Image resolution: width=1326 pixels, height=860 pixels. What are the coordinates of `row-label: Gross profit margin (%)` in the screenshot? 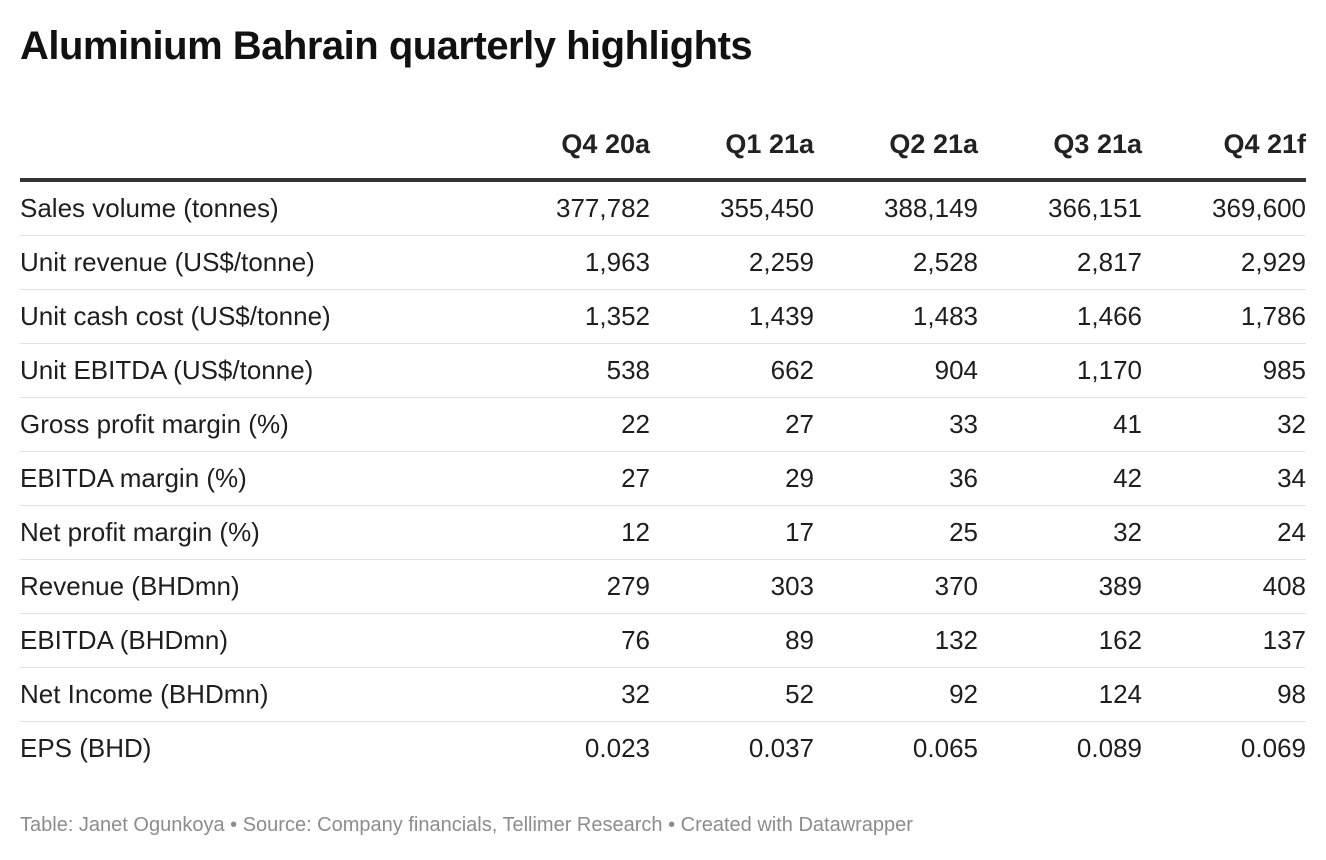 It's located at (253, 424).